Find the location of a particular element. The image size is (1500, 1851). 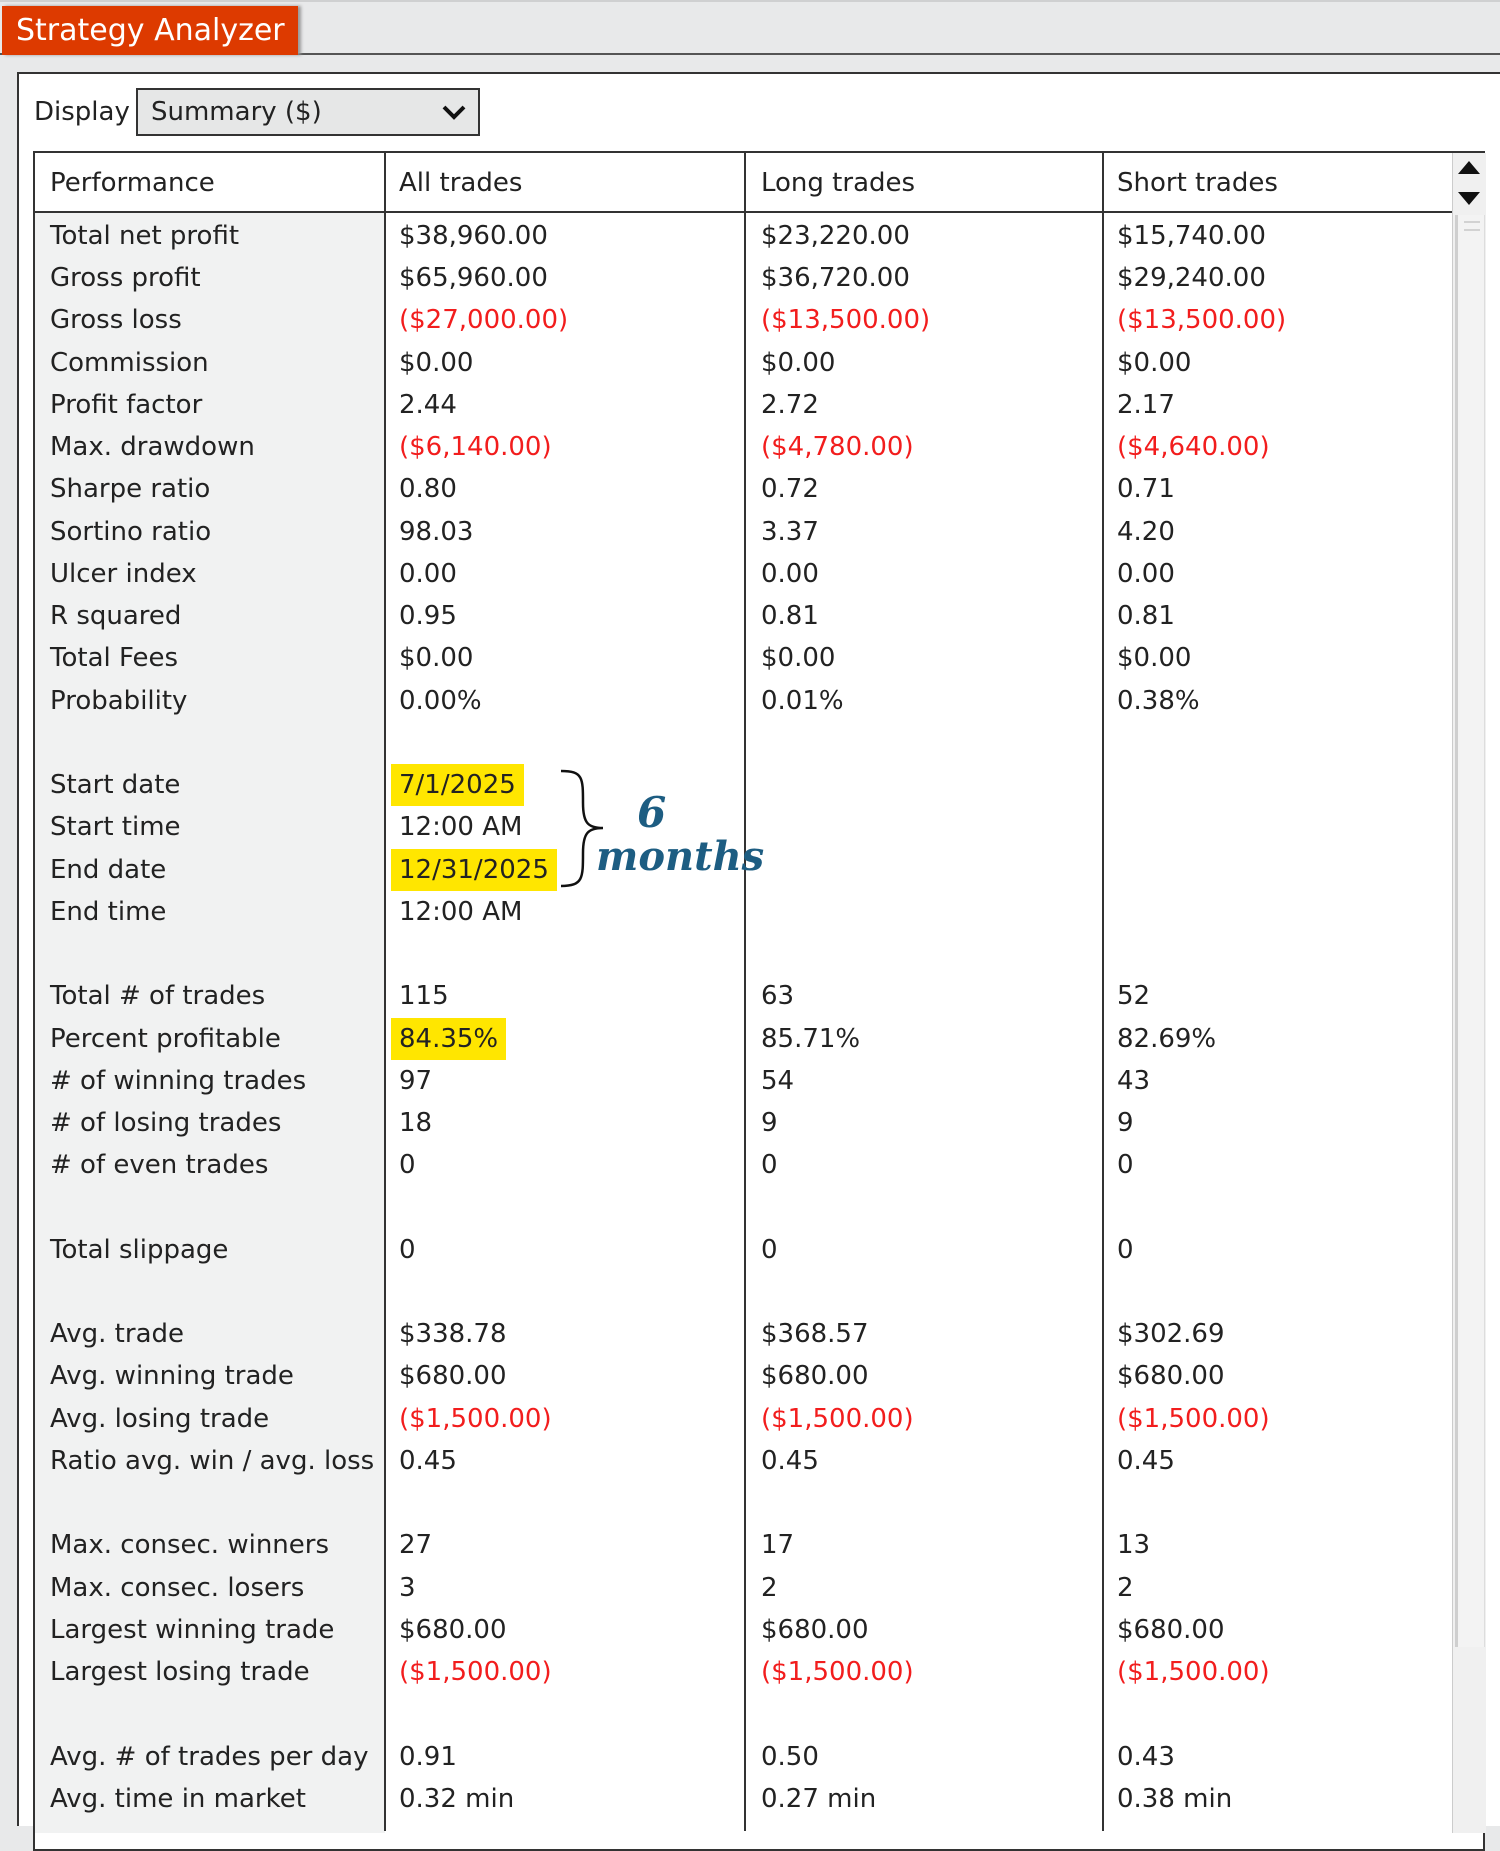

all-trades-value: ($27,000.00) is located at coordinates (484, 320).